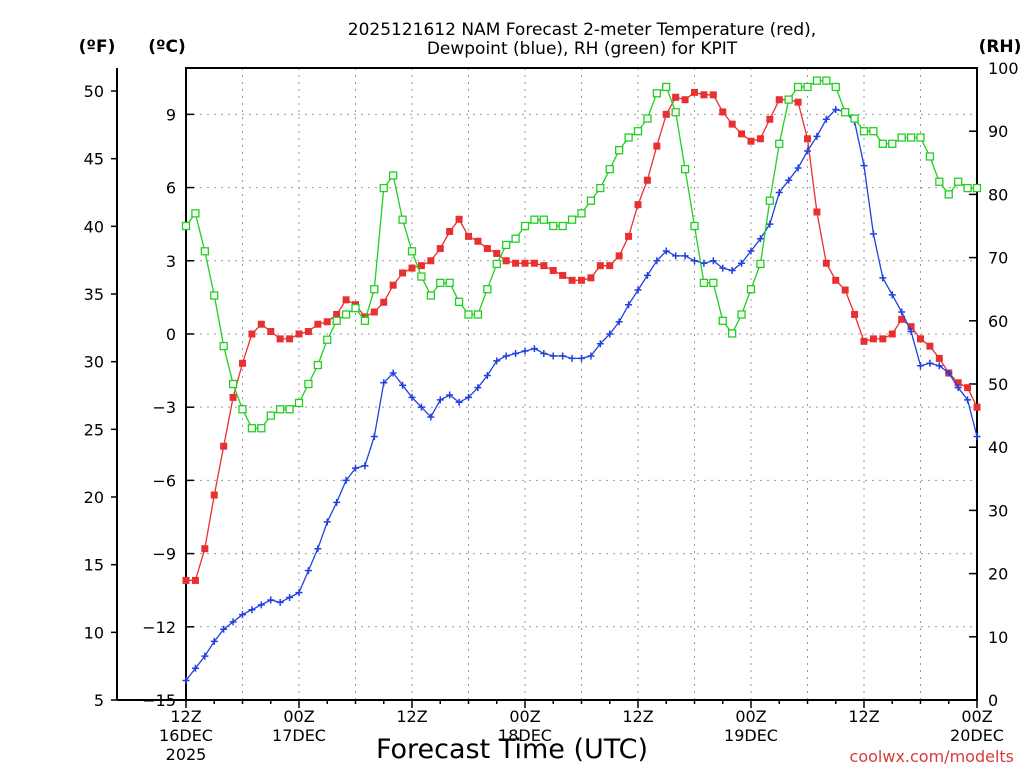 This screenshot has width=1024, height=772. What do you see at coordinates (94, 362) in the screenshot?
I see `f-tick-label: 30` at bounding box center [94, 362].